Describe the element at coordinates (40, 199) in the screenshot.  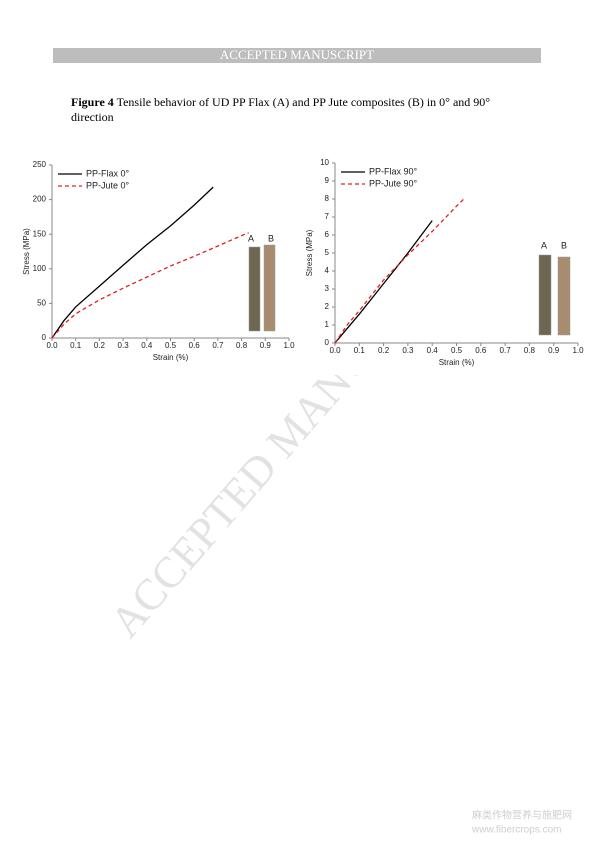
I see `y-tick-label: 200` at that location.